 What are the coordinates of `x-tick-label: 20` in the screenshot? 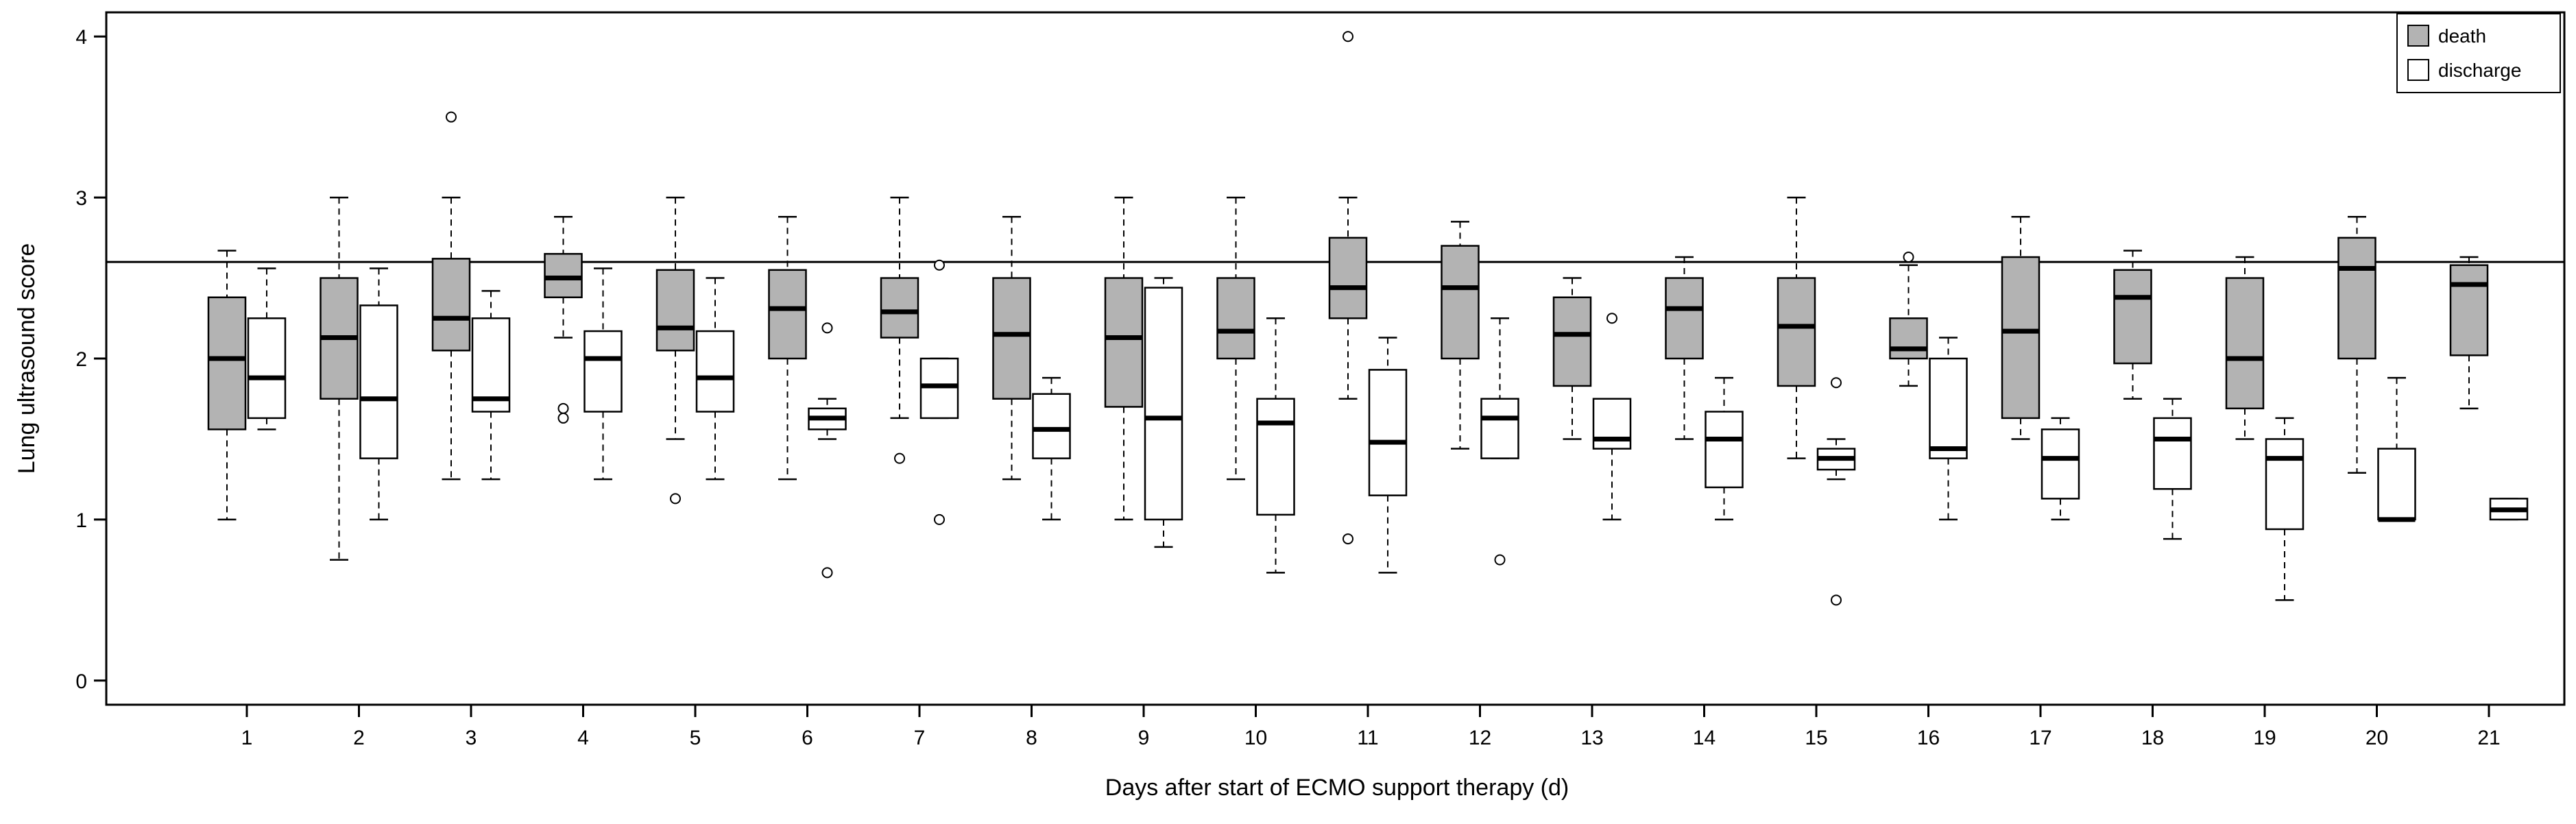 It's located at (2377, 738).